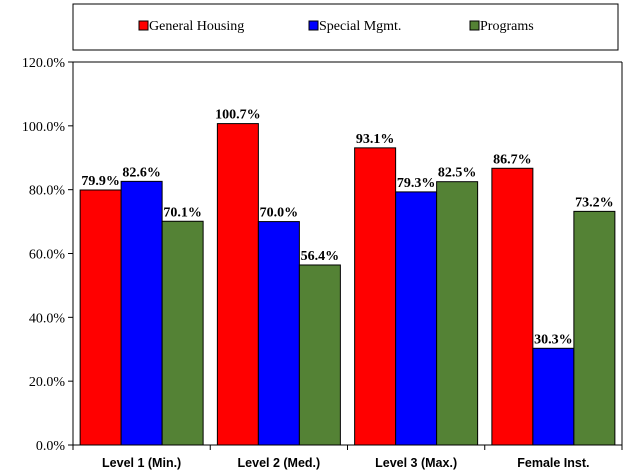 The height and width of the screenshot is (473, 624). I want to click on y-tick-label: 120.0%, so click(44, 63).